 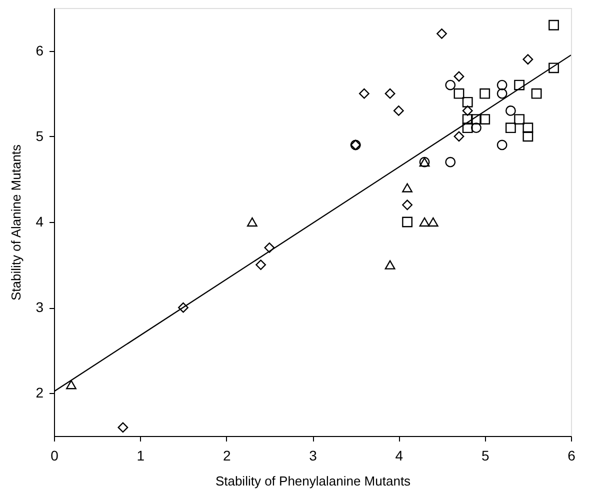 I want to click on y-tick-label: 5, so click(x=40, y=136).